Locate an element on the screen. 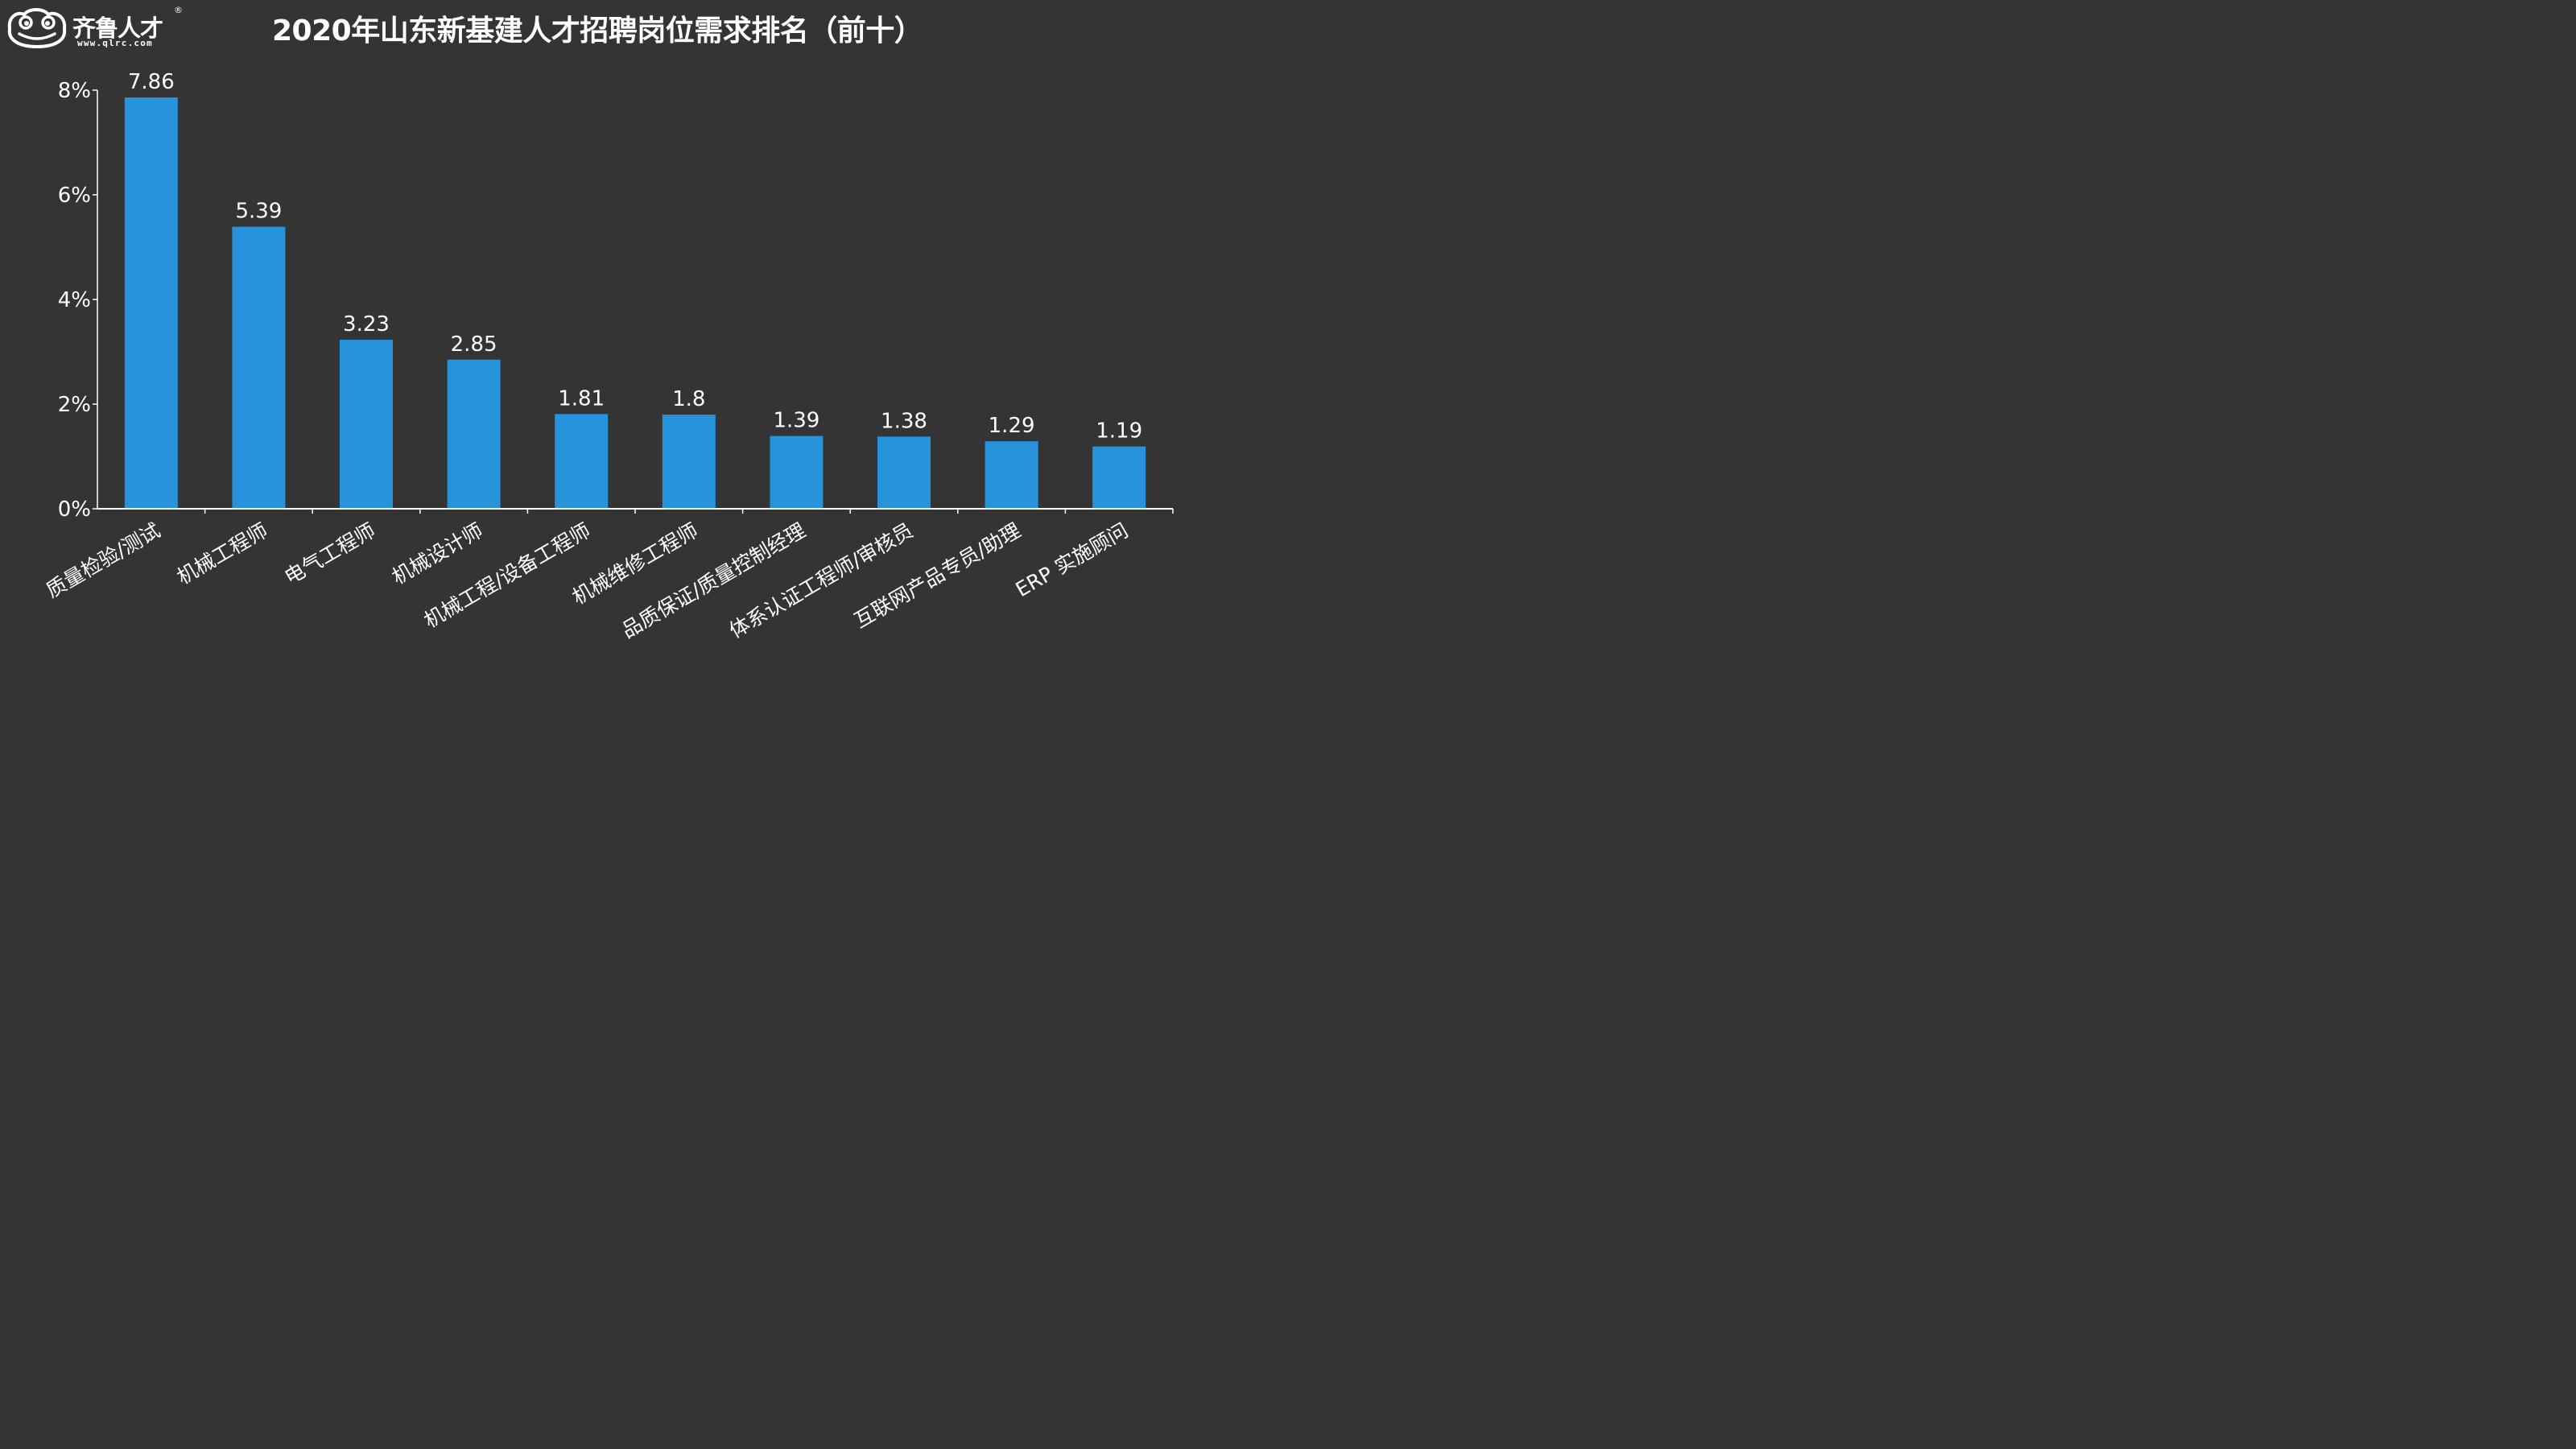  brand-logo: 齐鲁人才 ® www.qlrc.com is located at coordinates (97, 27).